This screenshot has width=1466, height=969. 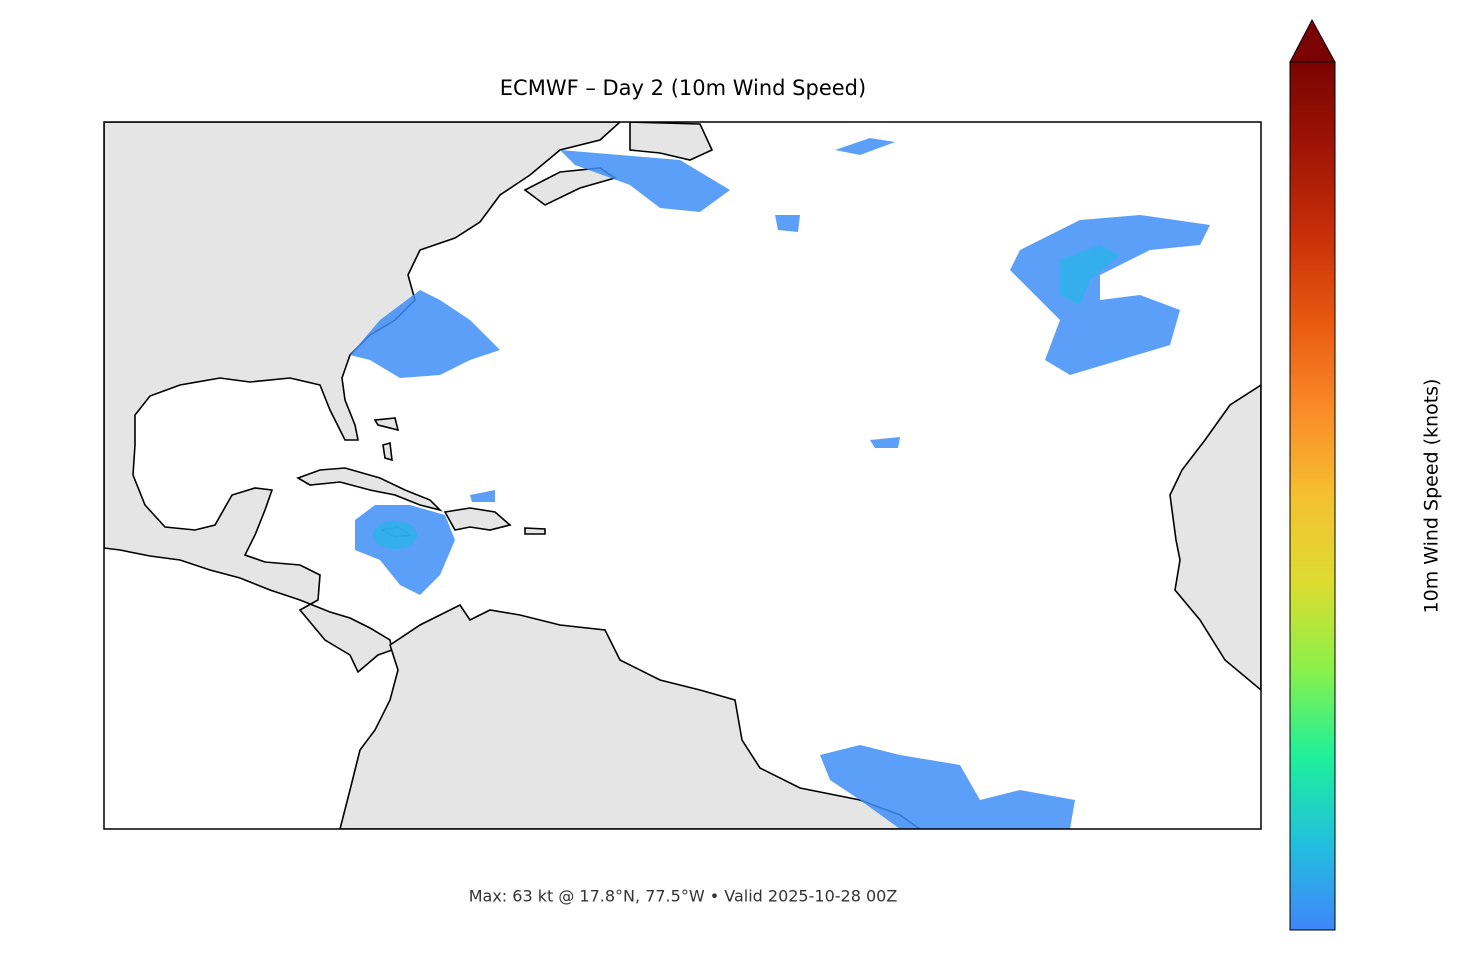 What do you see at coordinates (1312, 496) in the screenshot?
I see `colorbar-bar` at bounding box center [1312, 496].